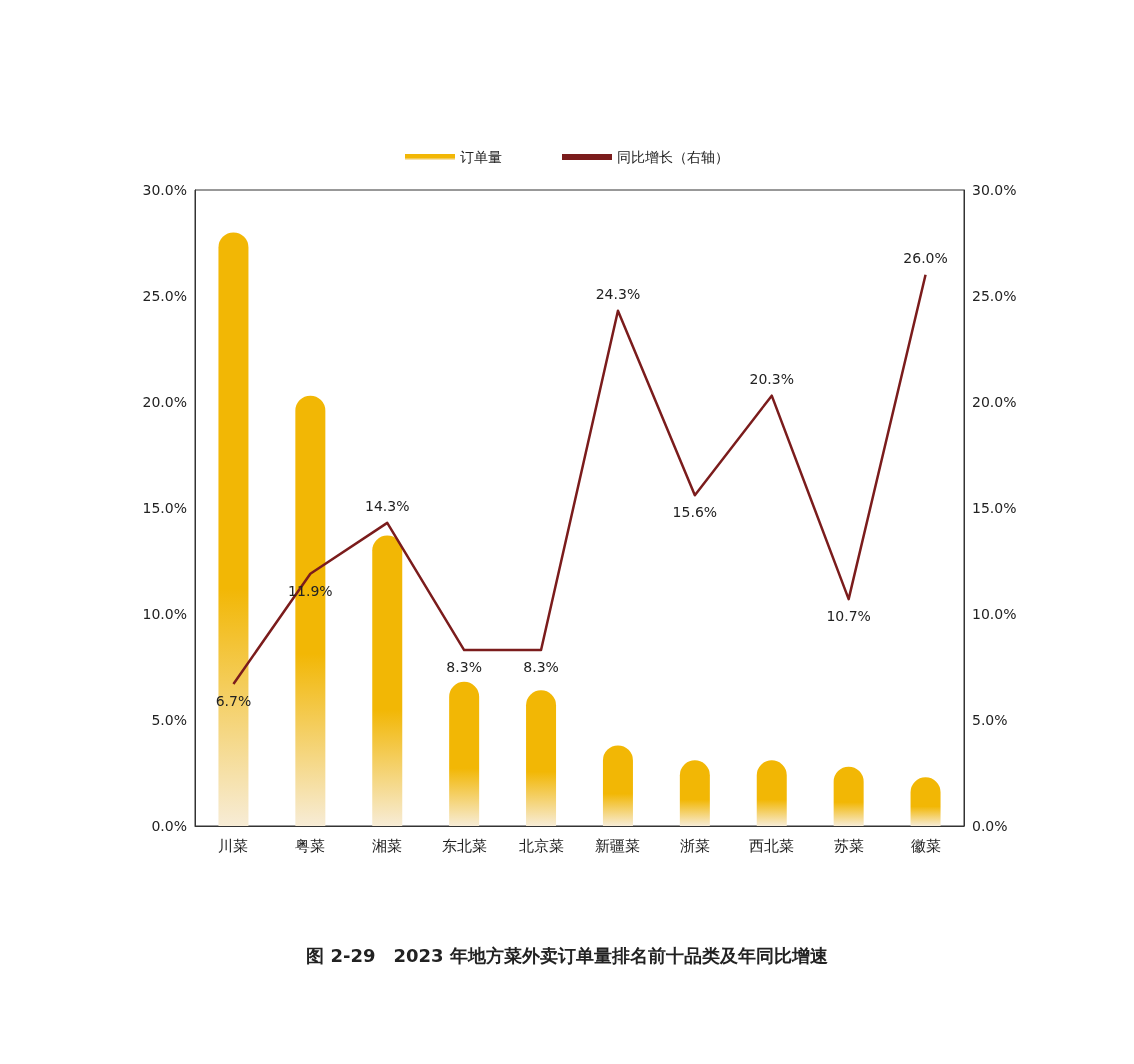 The height and width of the screenshot is (1064, 1134). What do you see at coordinates (310, 845) in the screenshot?
I see `x-tick-label: 粤菜` at bounding box center [310, 845].